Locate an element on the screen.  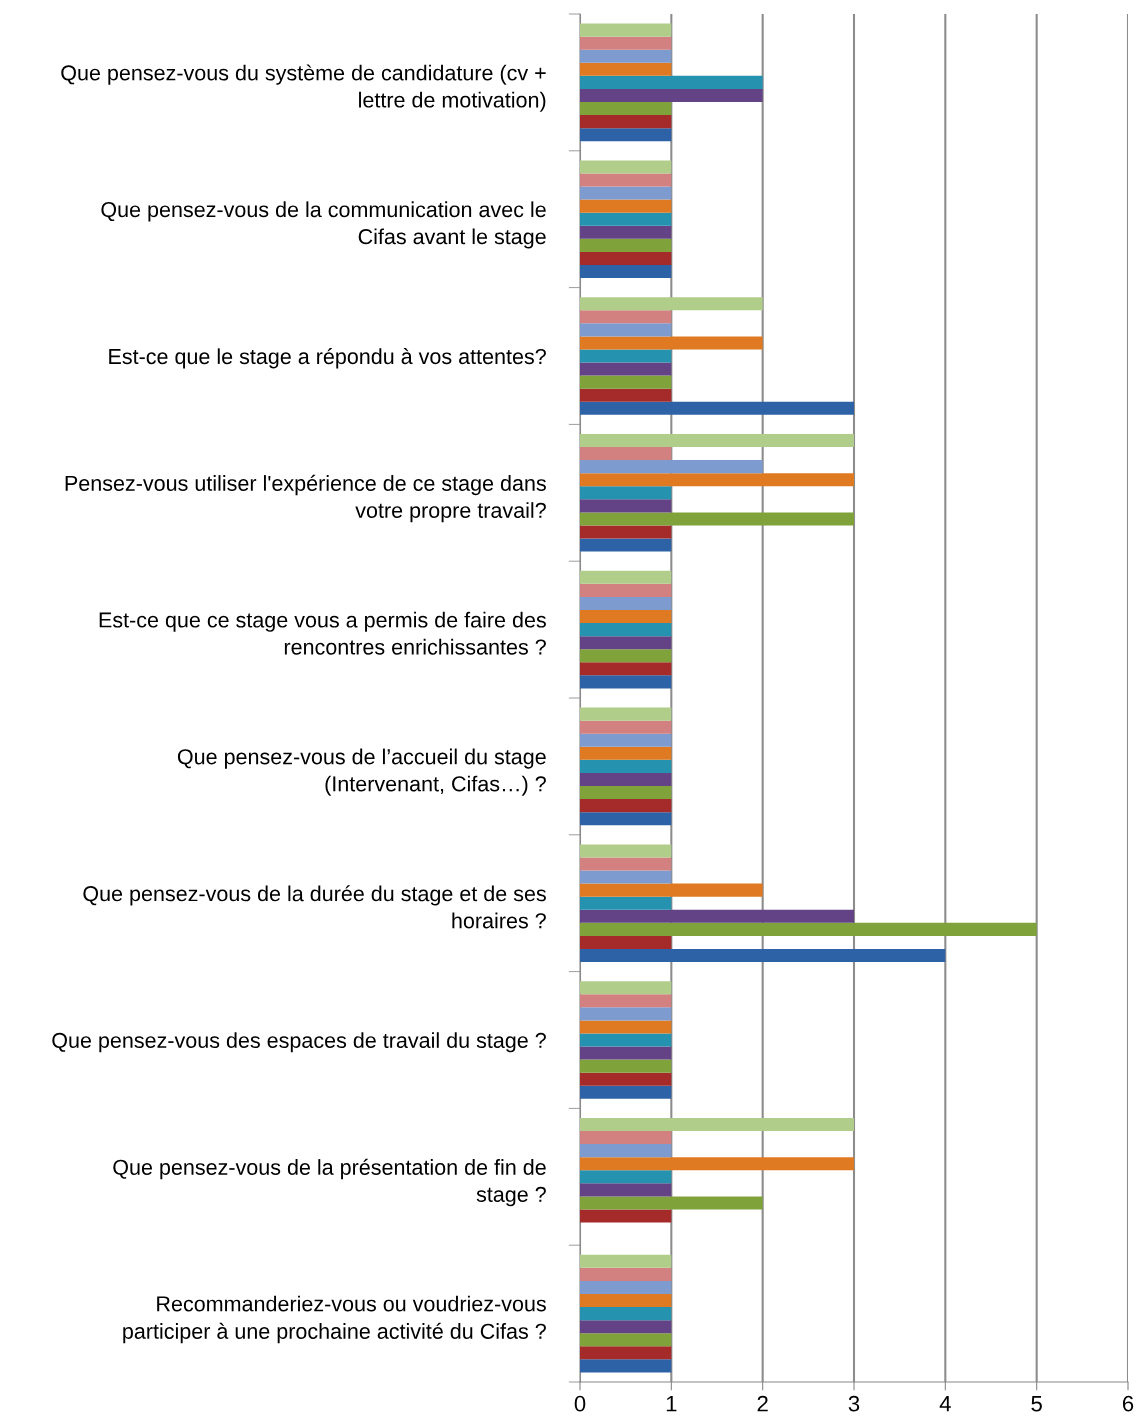
x-tick-label: 5 is located at coordinates (1036, 1404).